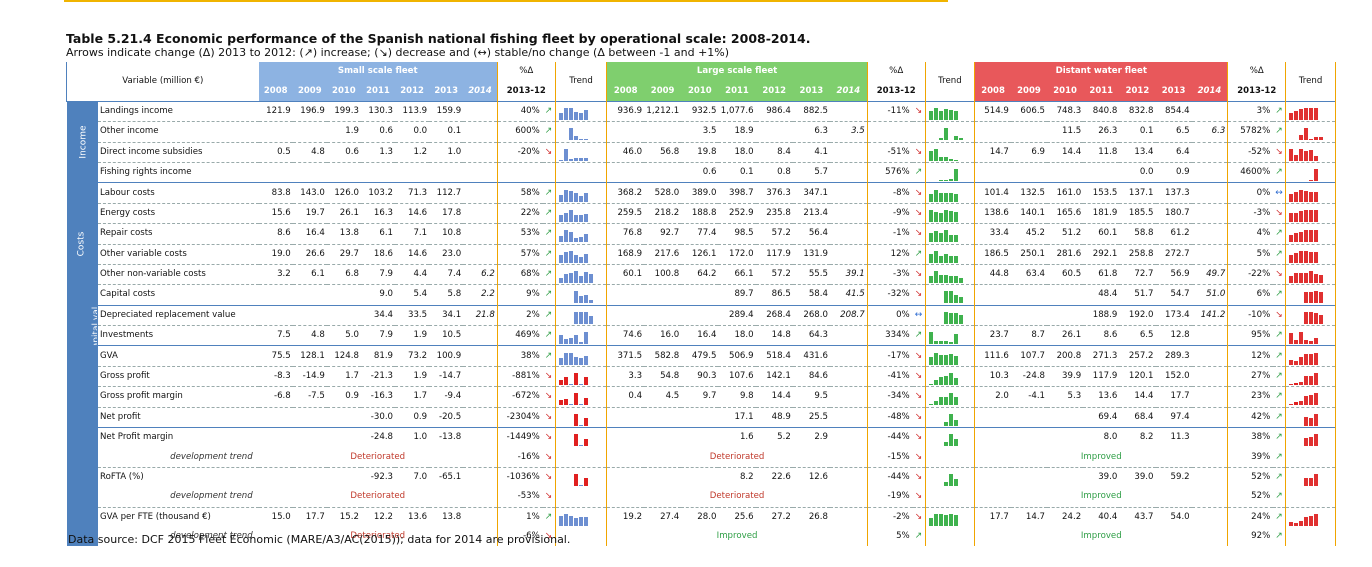  Describe the element at coordinates (446, 397) in the screenshot. I see `small-value-2013: -9.4` at that location.